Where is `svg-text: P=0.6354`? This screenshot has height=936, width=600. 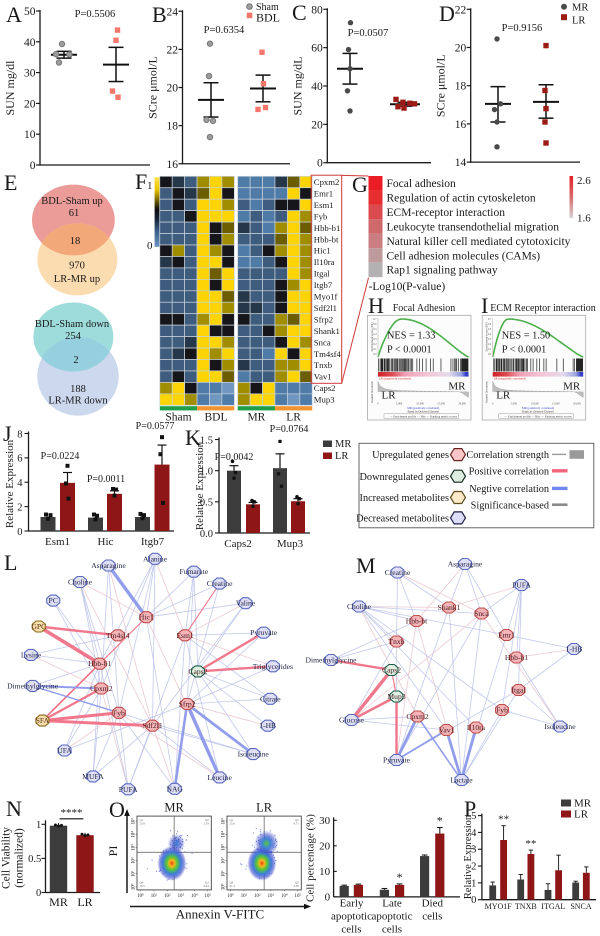
svg-text: P=0.6354 is located at coordinates (224, 30).